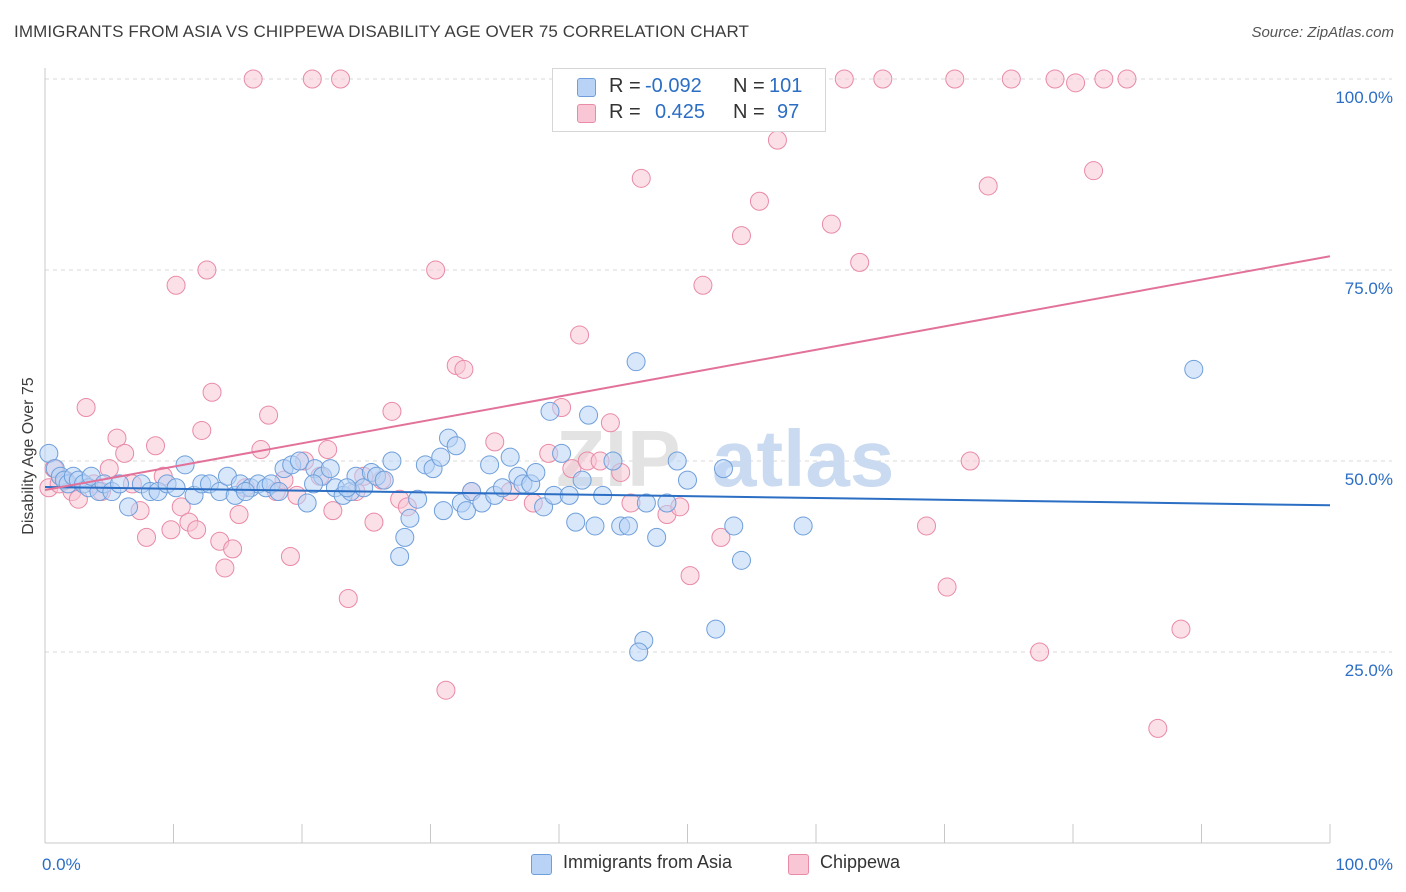  What do you see at coordinates (586, 87) in the screenshot?
I see `asia-swatch` at bounding box center [586, 87].